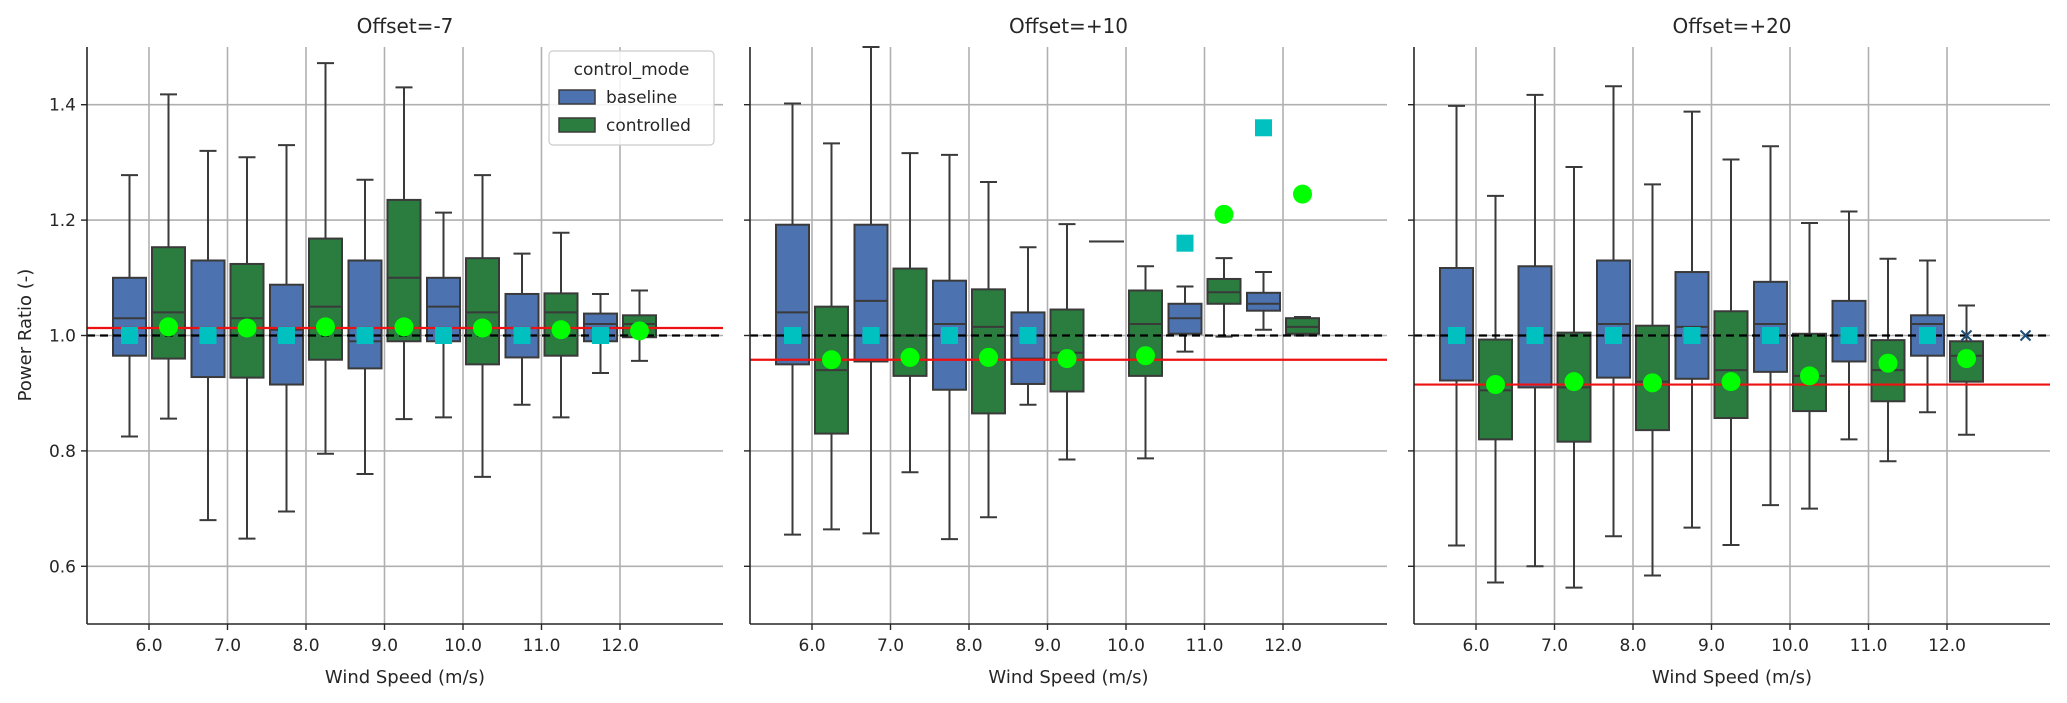 This screenshot has width=2067, height=703. Describe the element at coordinates (577, 97) in the screenshot. I see `legend-swatch-baseline` at that location.